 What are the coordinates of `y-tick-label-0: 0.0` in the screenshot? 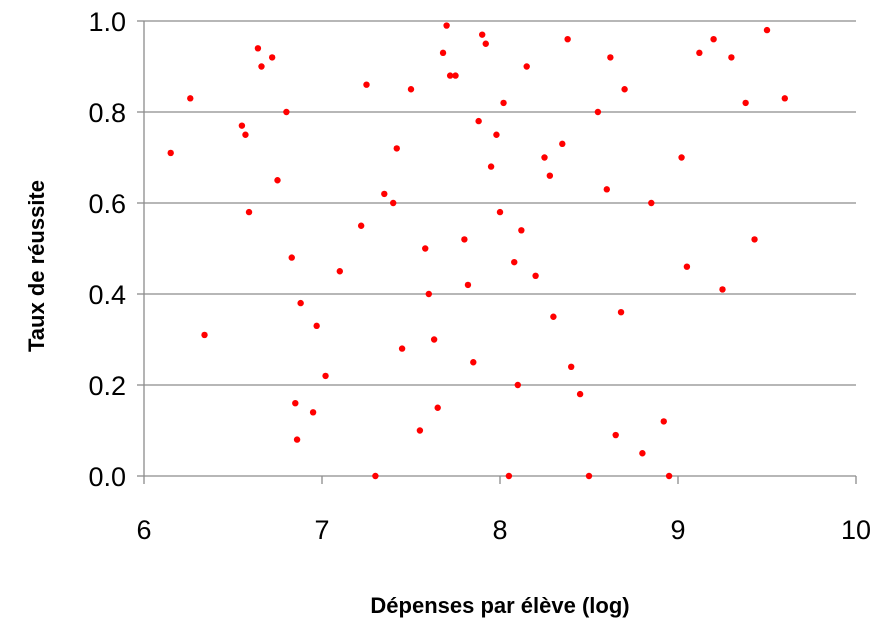 It's located at (107, 477).